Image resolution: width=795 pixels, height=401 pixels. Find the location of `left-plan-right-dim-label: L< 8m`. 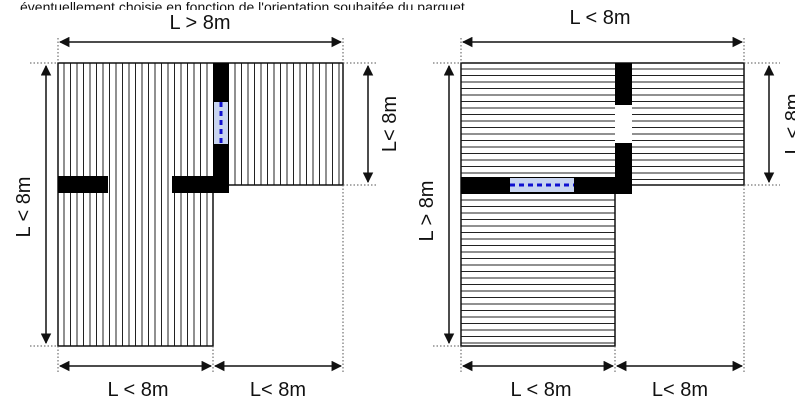

left-plan-right-dim-label: L< 8m is located at coordinates (390, 124).